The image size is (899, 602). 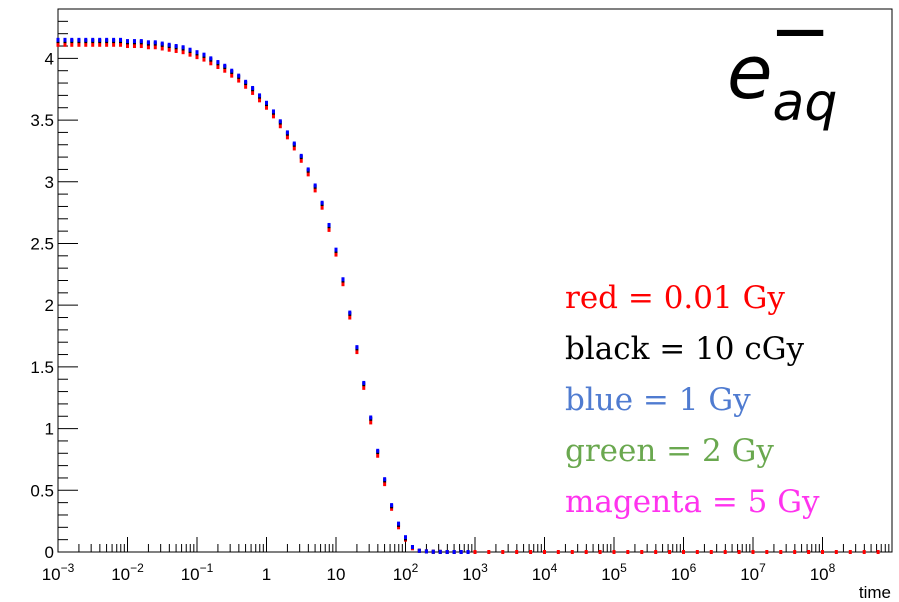 I want to click on x-tick-label: 10⁵, so click(x=614, y=572).